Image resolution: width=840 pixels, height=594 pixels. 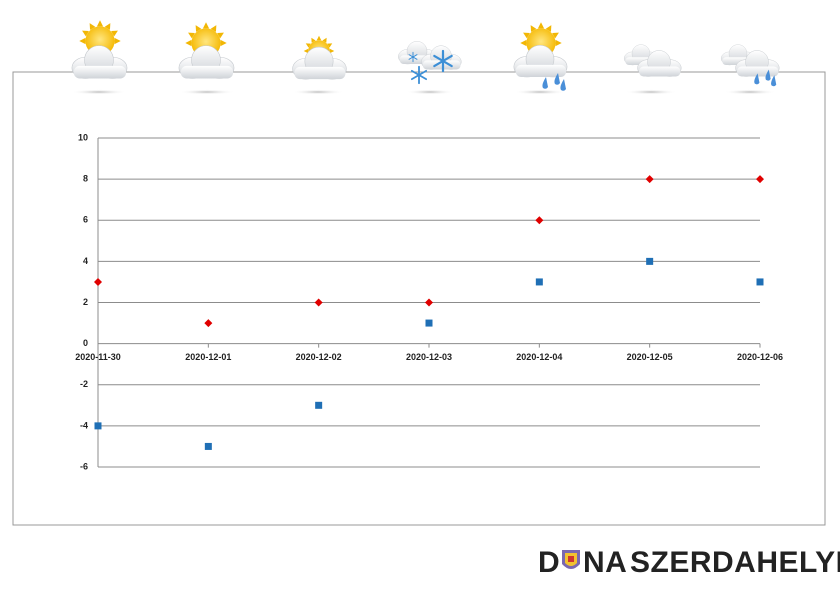 What do you see at coordinates (425, 57) in the screenshot?
I see `weather-icons` at bounding box center [425, 57].